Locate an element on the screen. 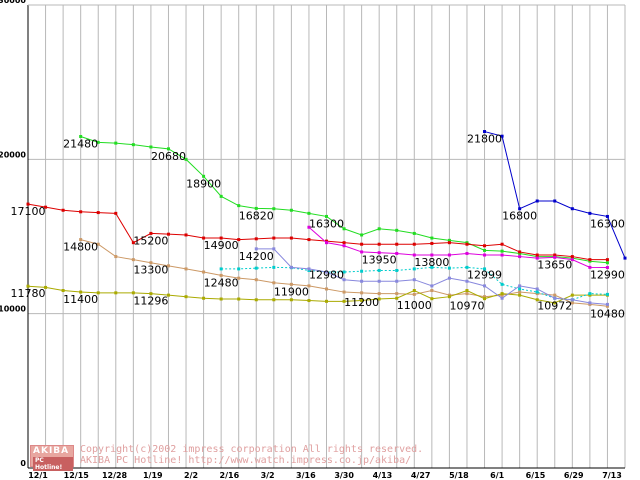 The height and width of the screenshot is (480, 640). akiba-logo: AKIBA PC Hotline! is located at coordinates (52, 458).